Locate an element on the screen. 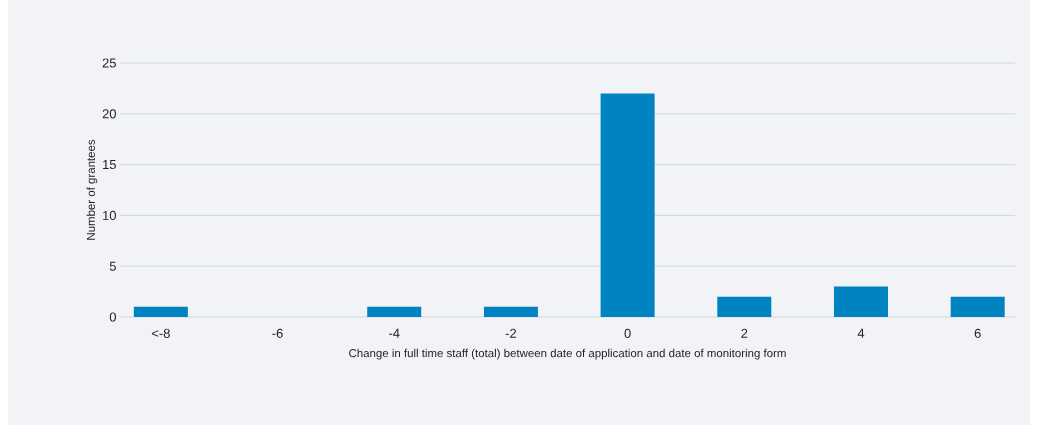 The image size is (1038, 427). x-axis-title: Change in full time staff (total) between date of application and date of monitoring form is located at coordinates (567, 354).